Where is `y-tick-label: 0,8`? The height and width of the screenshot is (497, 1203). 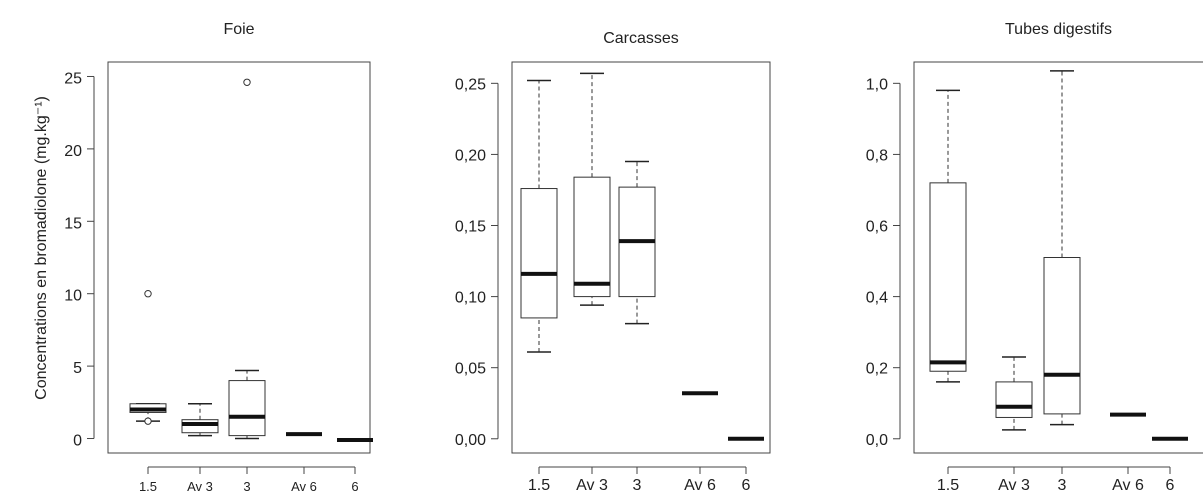 y-tick-label: 0,8 is located at coordinates (877, 155).